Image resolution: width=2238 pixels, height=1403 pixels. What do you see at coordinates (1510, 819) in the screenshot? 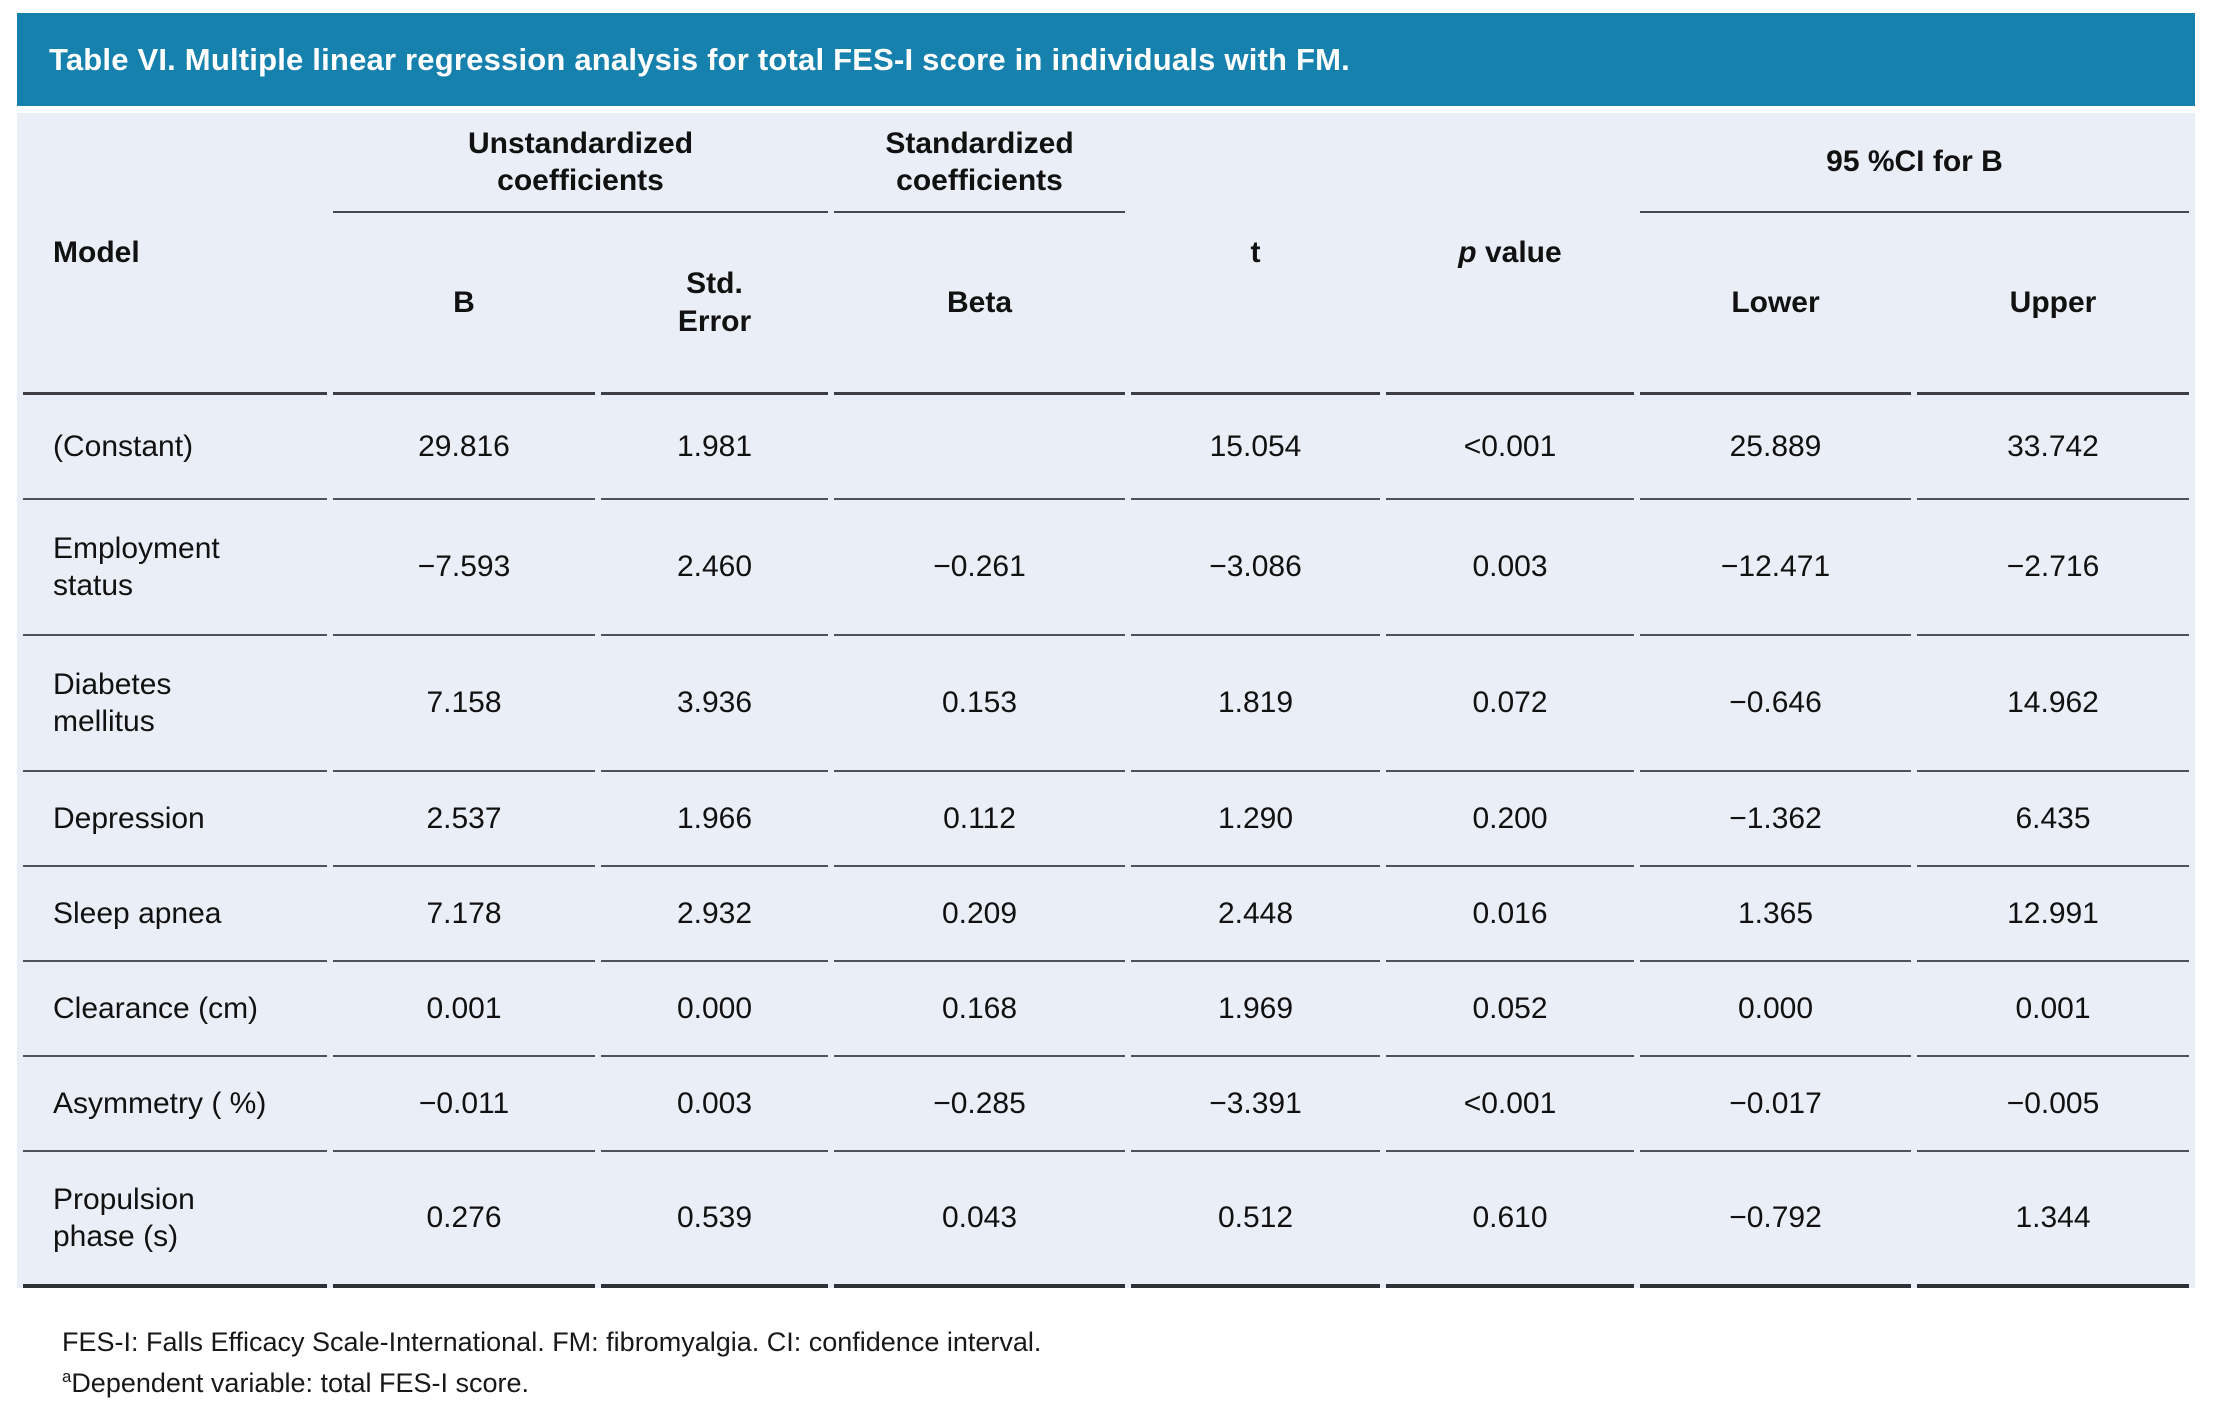
I see `cell-p-value: 0.200` at bounding box center [1510, 819].